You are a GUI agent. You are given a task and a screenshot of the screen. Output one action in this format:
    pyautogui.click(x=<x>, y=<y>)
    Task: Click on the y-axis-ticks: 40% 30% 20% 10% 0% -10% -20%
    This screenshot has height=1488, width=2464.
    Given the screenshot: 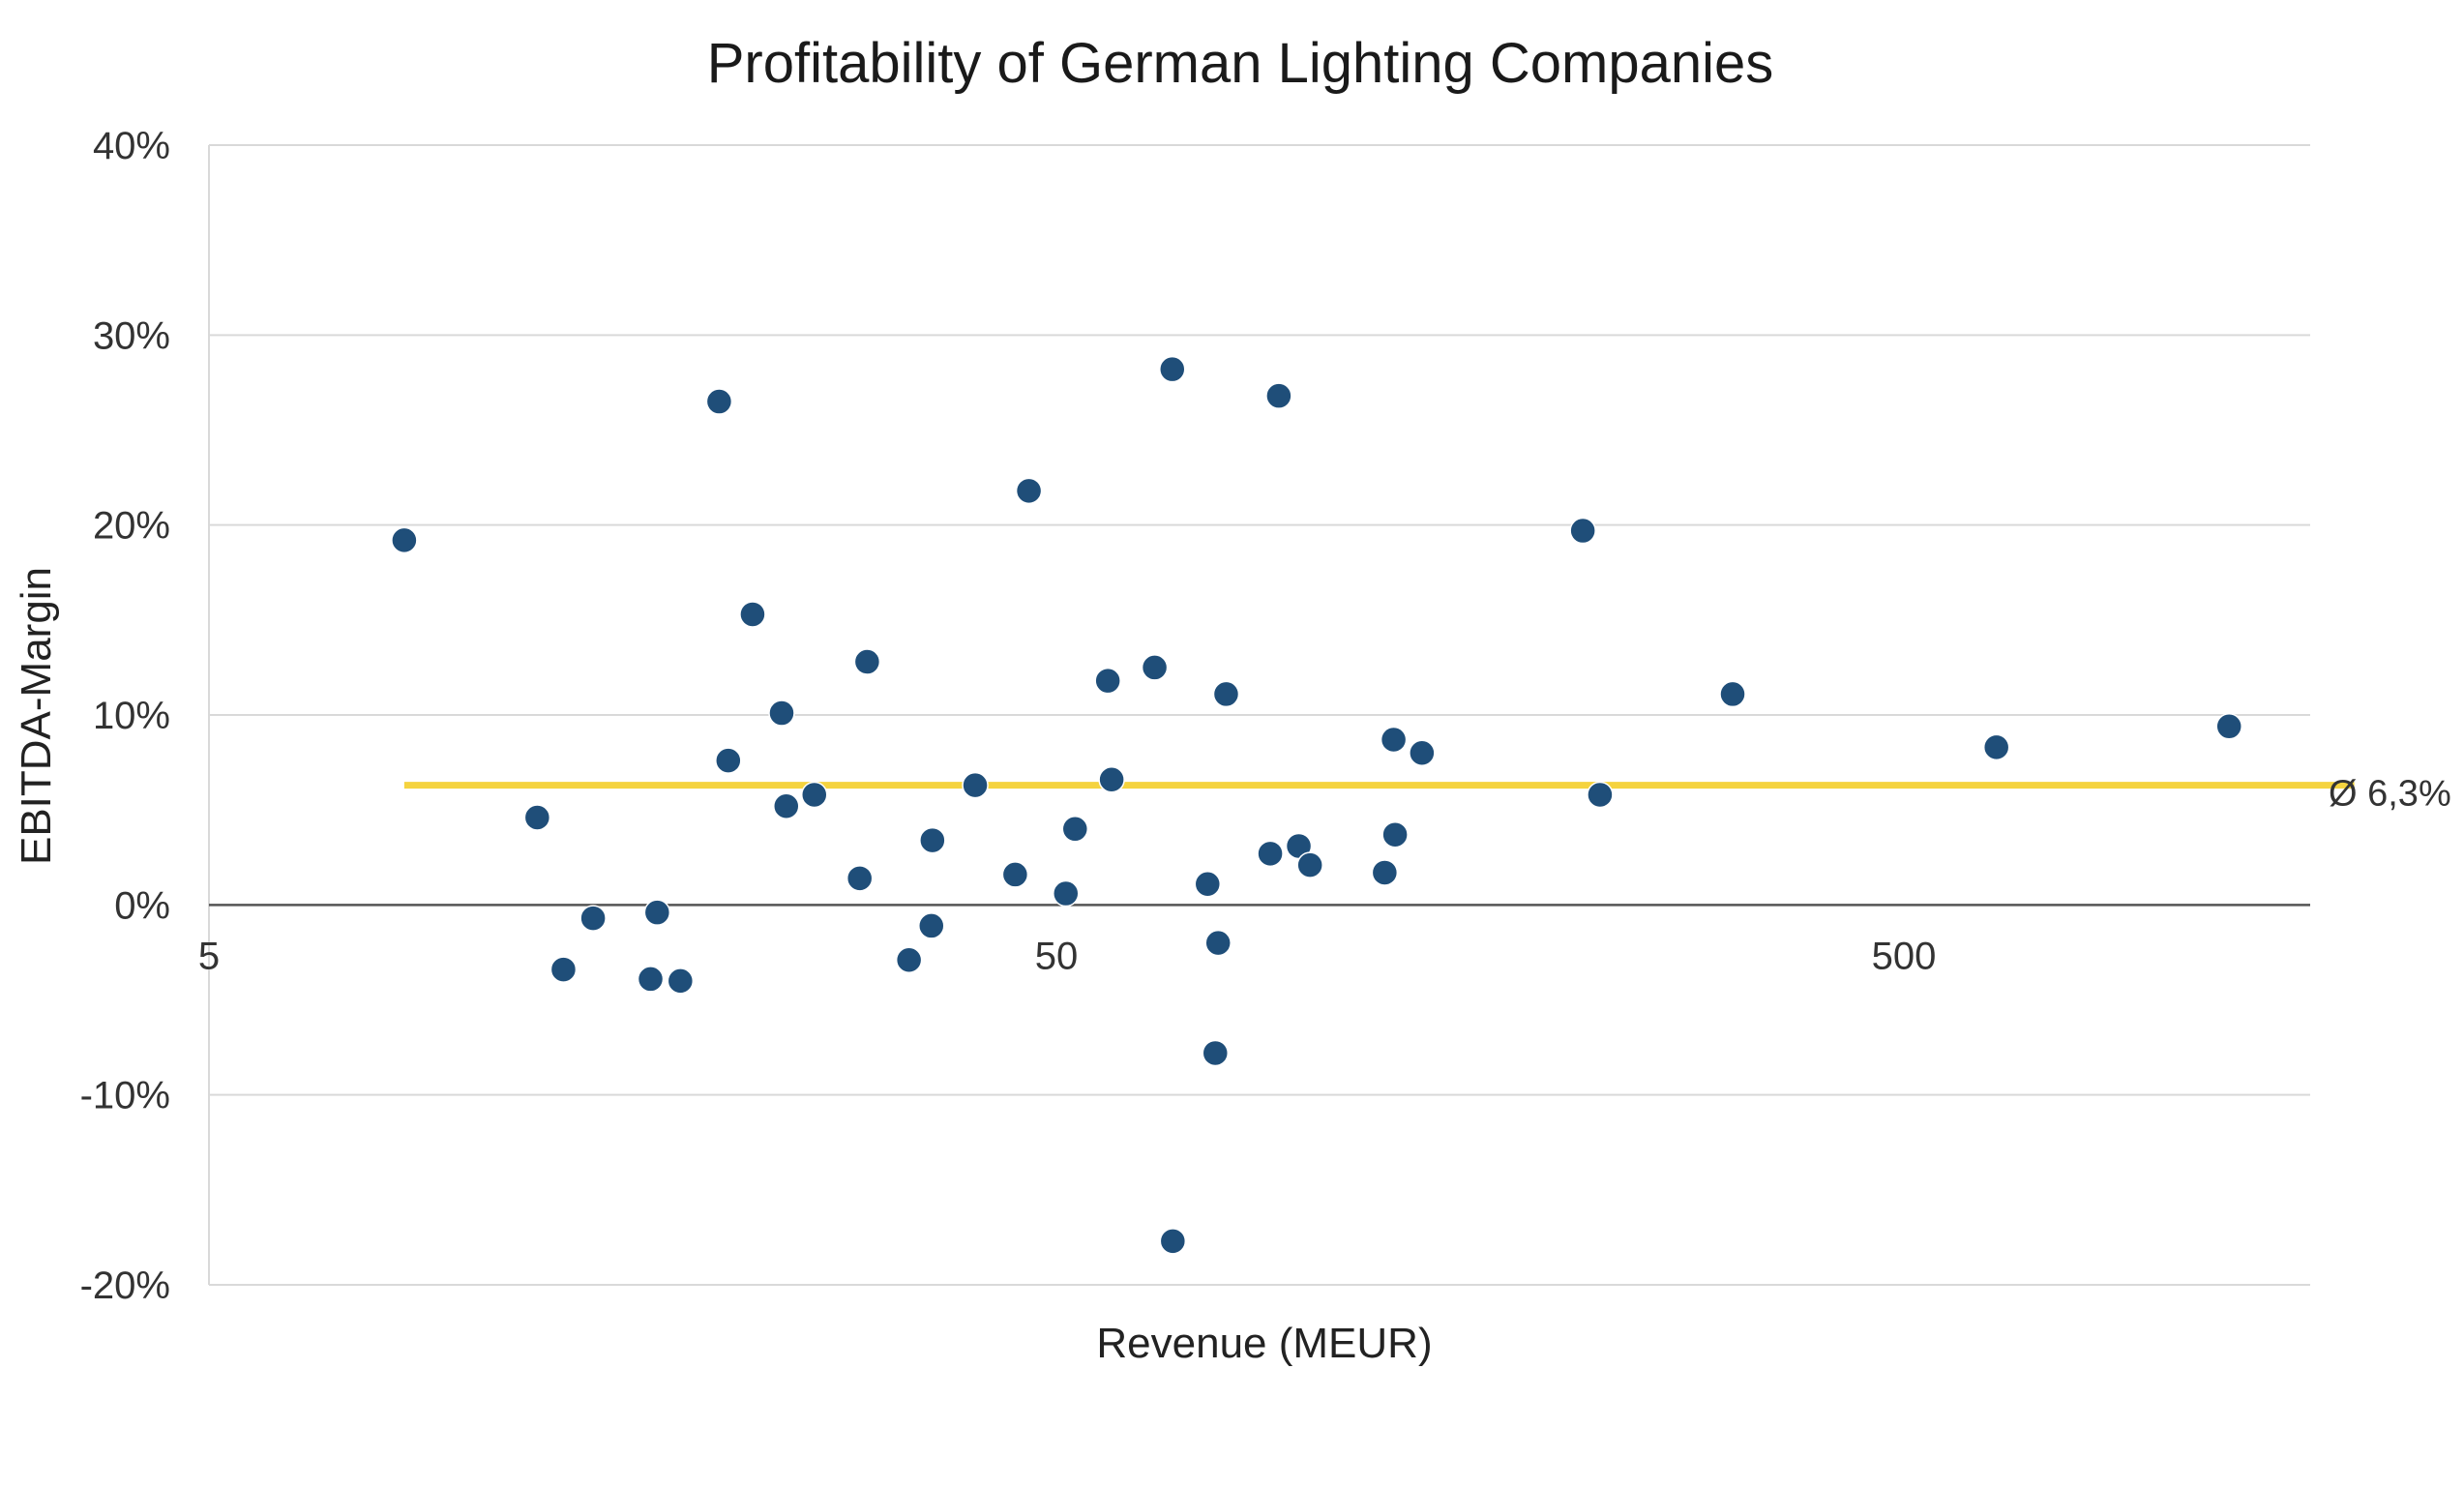 What is the action you would take?
    pyautogui.click(x=125, y=716)
    